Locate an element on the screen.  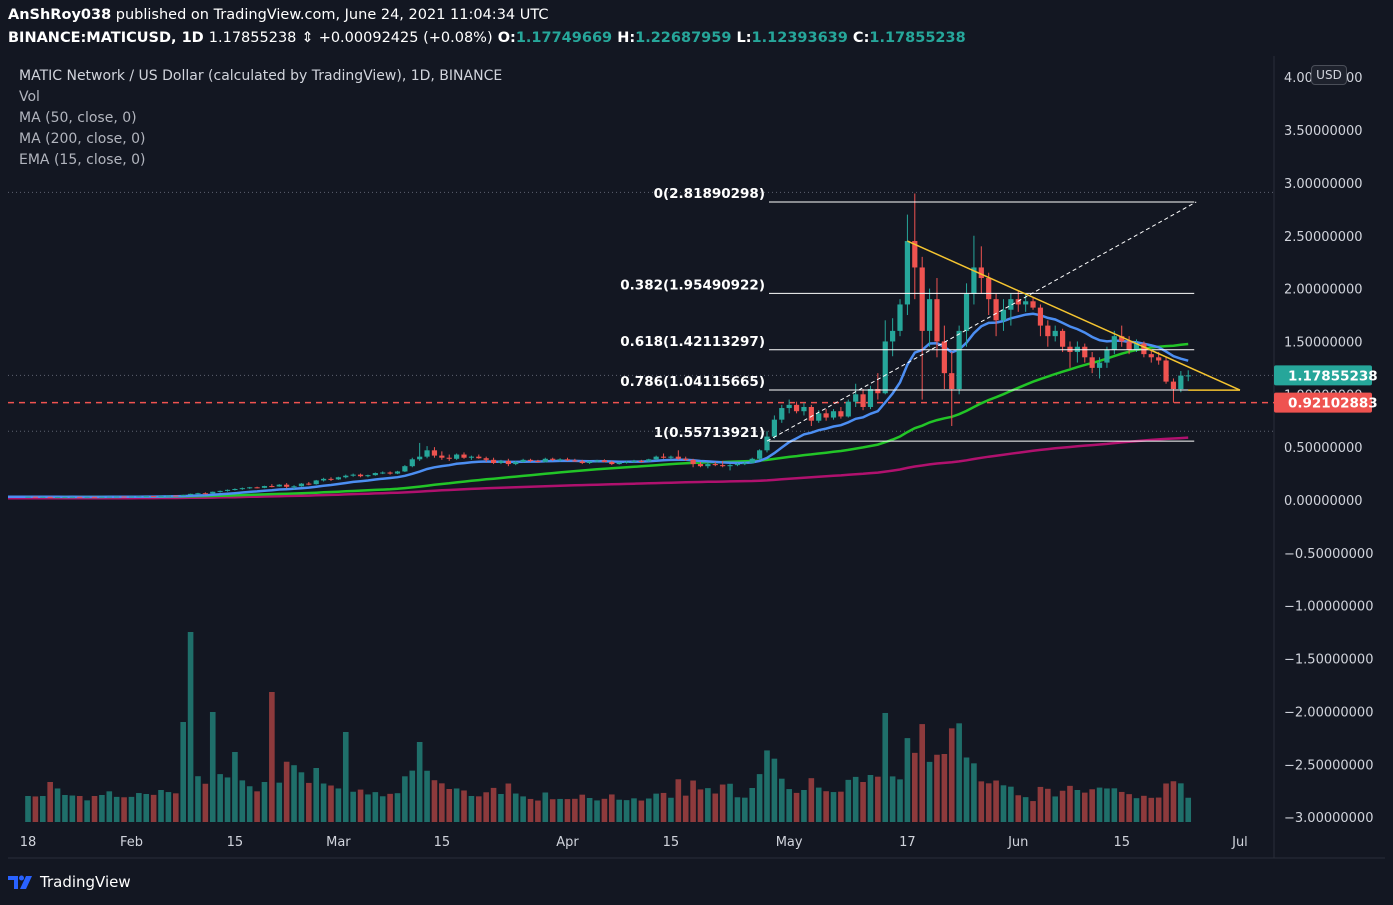
currency-badge: USD is located at coordinates (1329, 75).